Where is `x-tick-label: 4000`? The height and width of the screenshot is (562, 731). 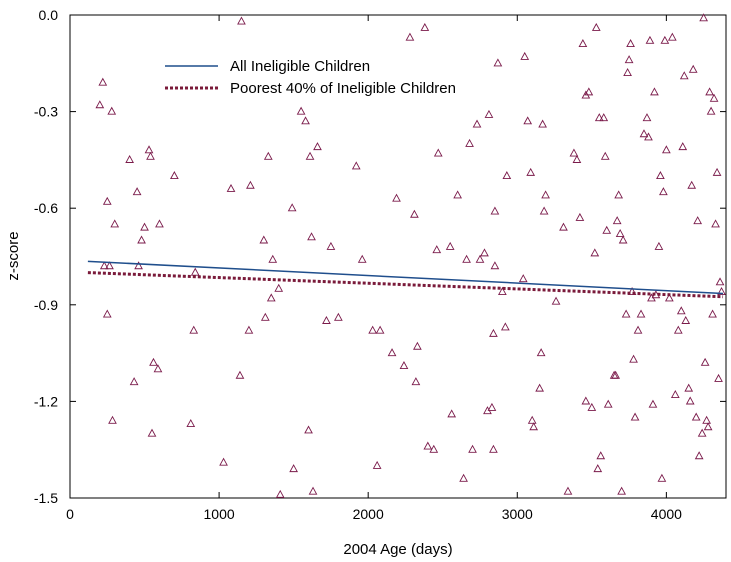
x-tick-label: 4000 is located at coordinates (666, 514).